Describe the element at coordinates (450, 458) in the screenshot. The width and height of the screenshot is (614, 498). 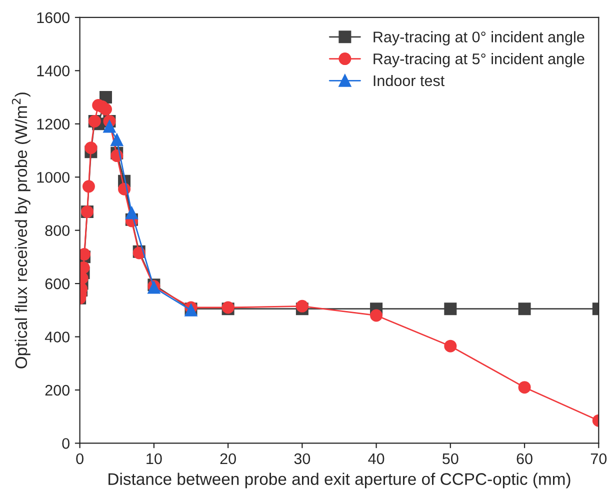
I see `x-tick-label: 50` at that location.